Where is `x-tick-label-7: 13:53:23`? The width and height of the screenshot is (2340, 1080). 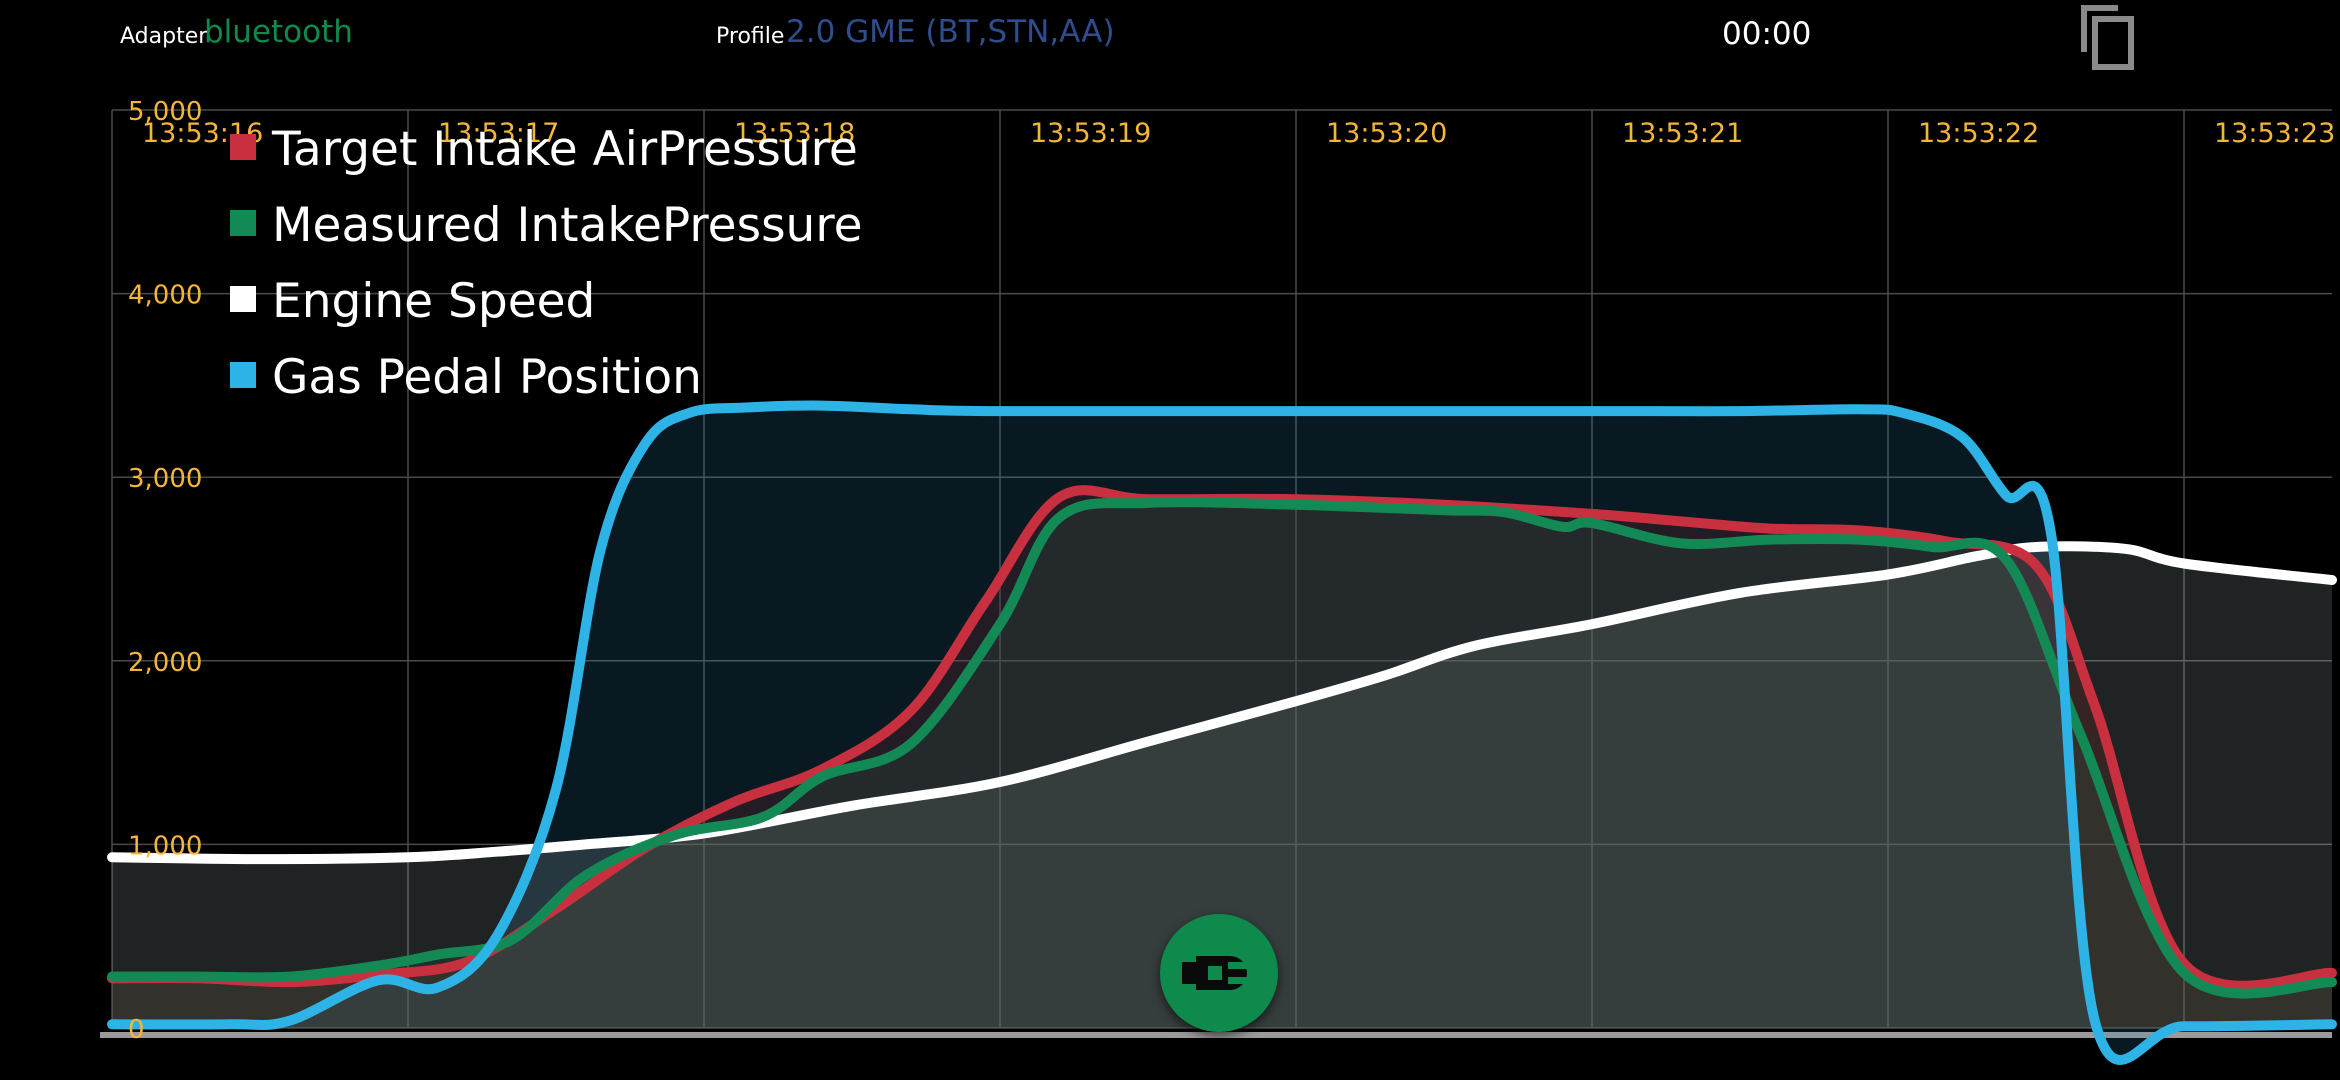
x-tick-label-7: 13:53:23 is located at coordinates (2274, 133).